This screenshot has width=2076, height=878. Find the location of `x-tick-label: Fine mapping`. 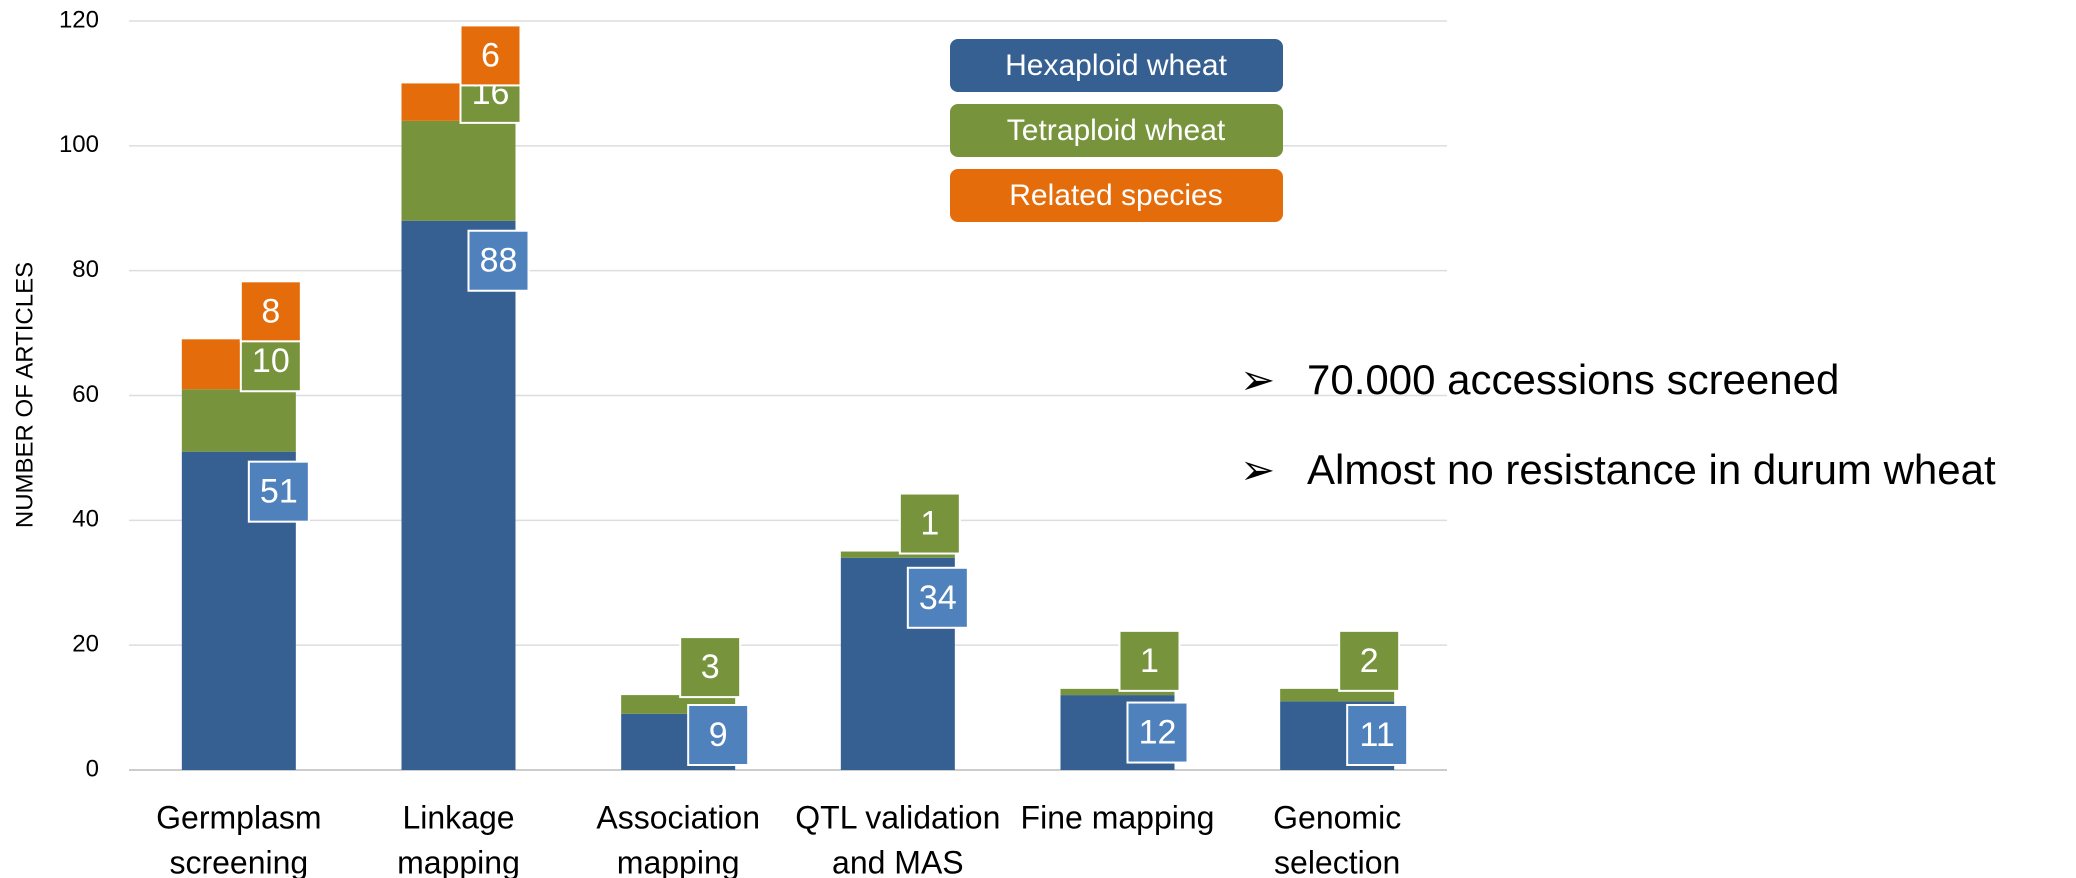

x-tick-label: Fine mapping is located at coordinates (1118, 817).